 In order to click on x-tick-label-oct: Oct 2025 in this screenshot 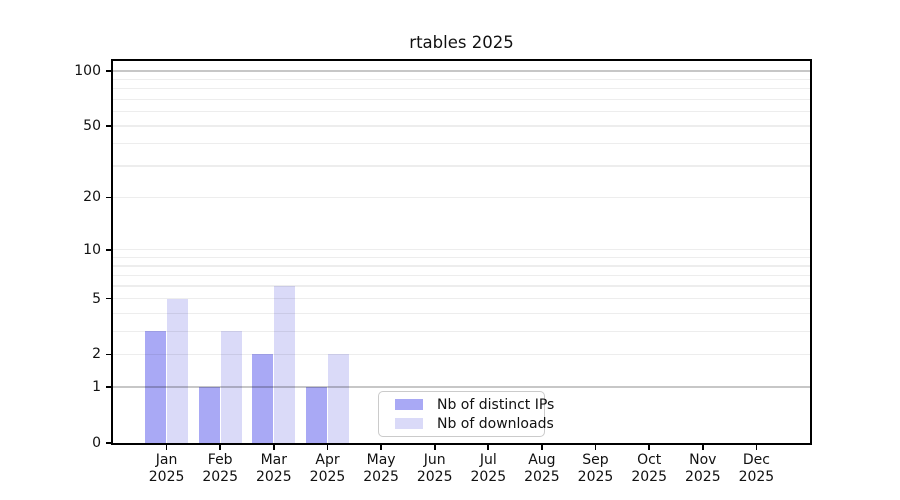, I will do `click(649, 468)`.